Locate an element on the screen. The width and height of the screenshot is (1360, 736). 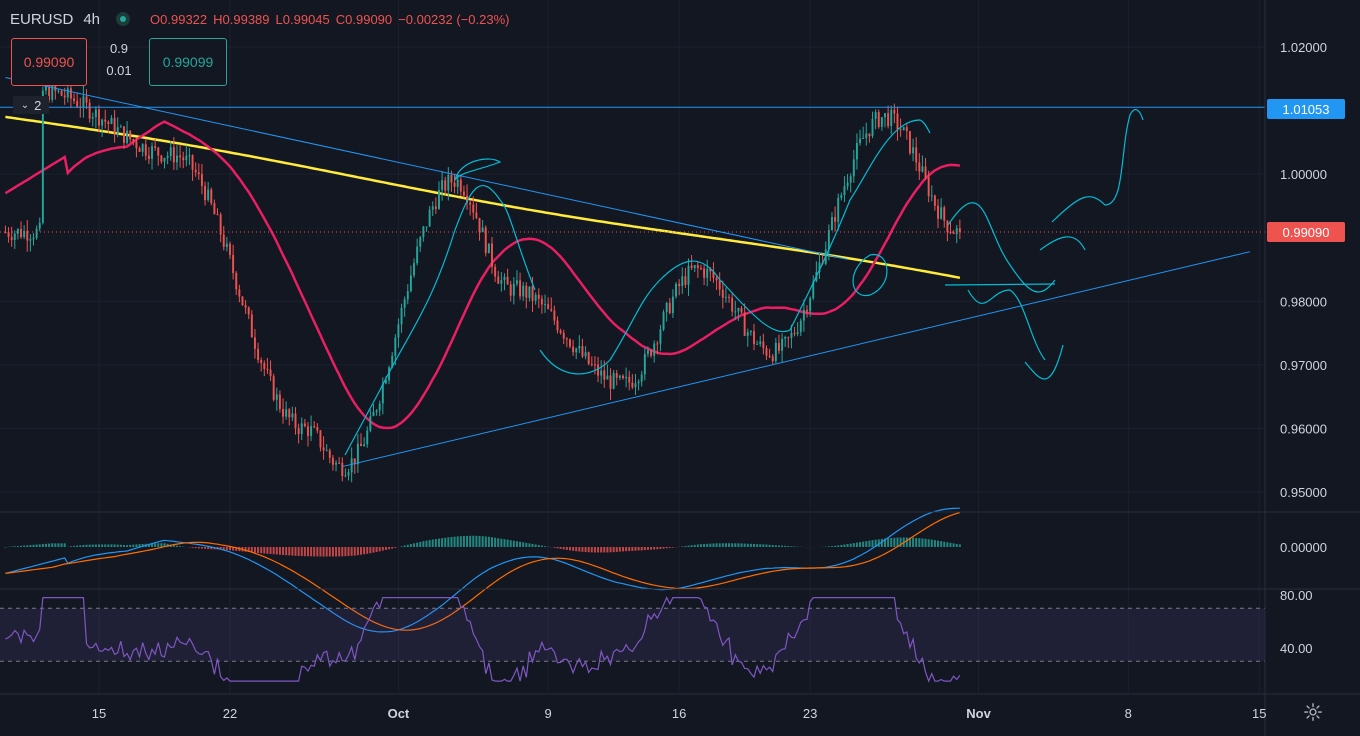
high-value: H0.99389 is located at coordinates (241, 19).